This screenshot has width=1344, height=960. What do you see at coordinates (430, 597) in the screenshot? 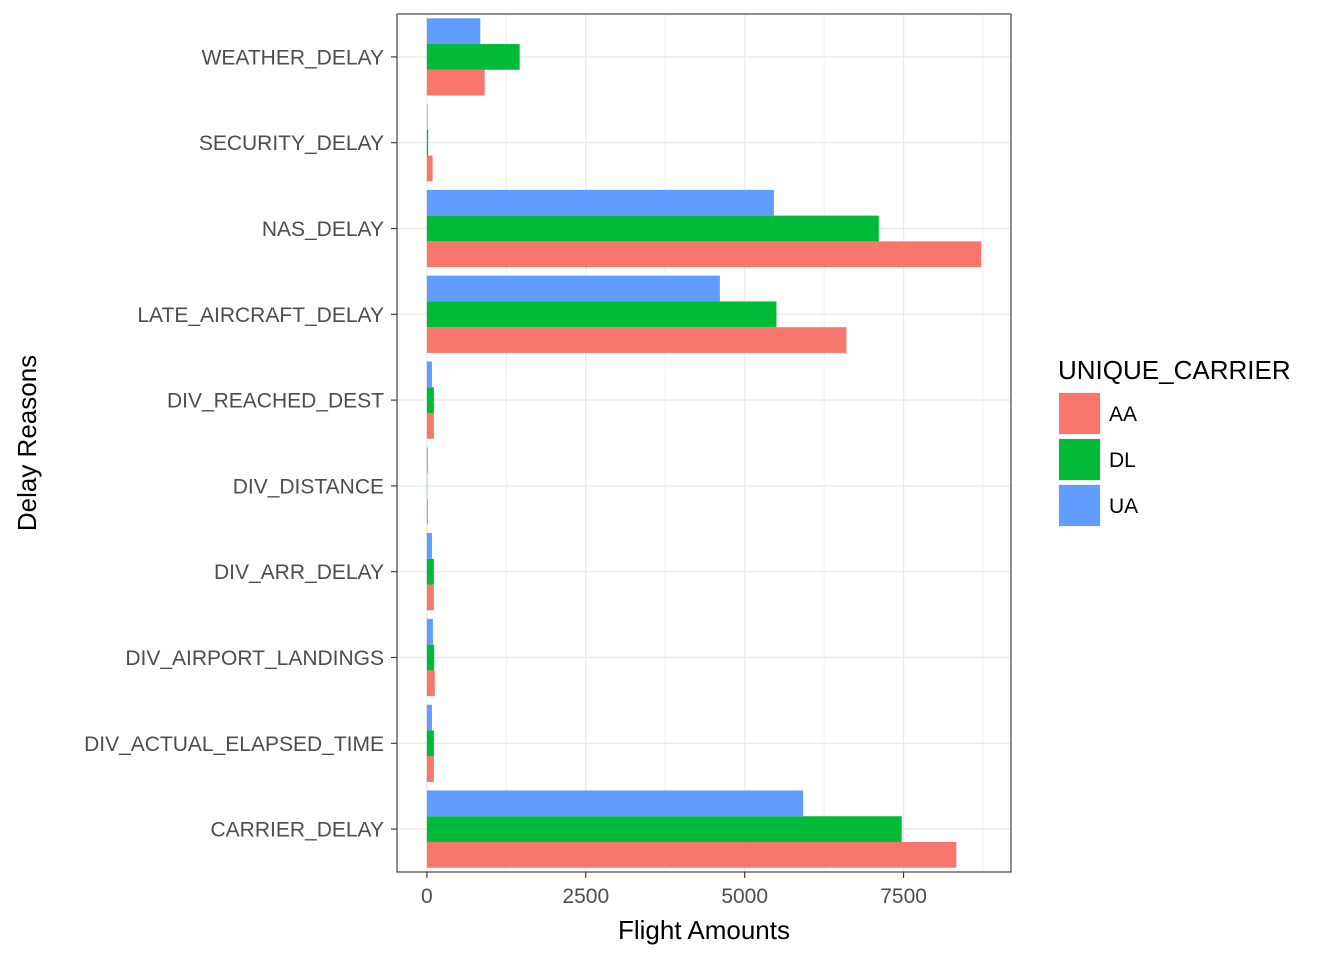
I see `bar-aa-div-arr-delay` at bounding box center [430, 597].